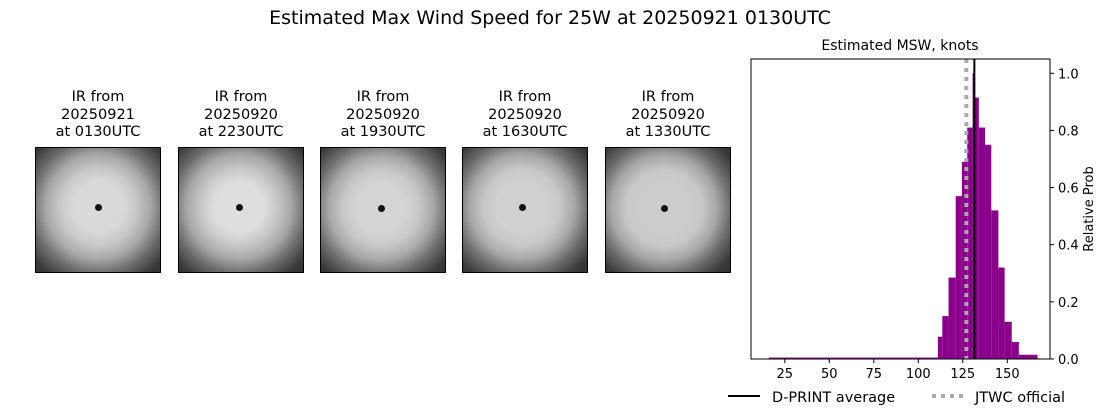 This screenshot has width=1100, height=409. What do you see at coordinates (1068, 74) in the screenshot?
I see `y-tick-label: 1.0` at bounding box center [1068, 74].